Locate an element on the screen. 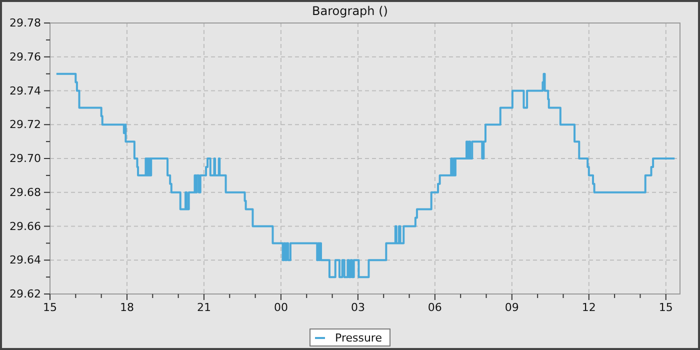 Image resolution: width=700 pixels, height=350 pixels. x-tick-label: 03 is located at coordinates (357, 307).